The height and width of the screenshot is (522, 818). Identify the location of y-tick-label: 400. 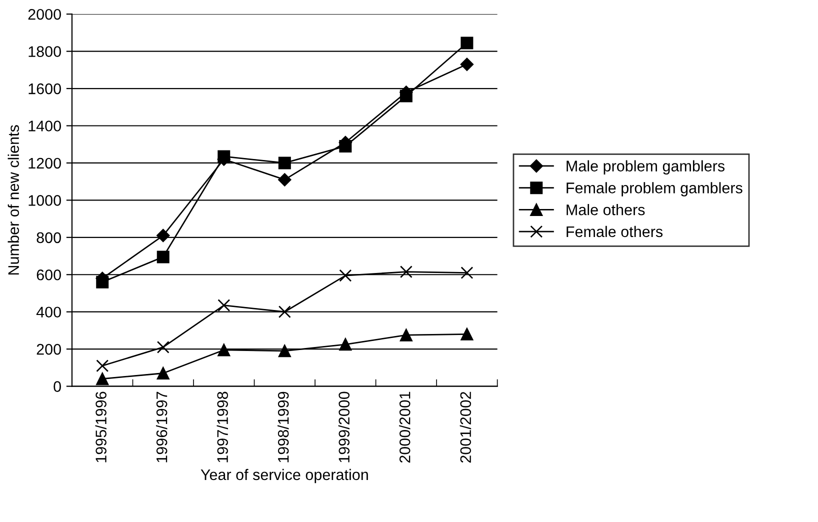
(48, 312).